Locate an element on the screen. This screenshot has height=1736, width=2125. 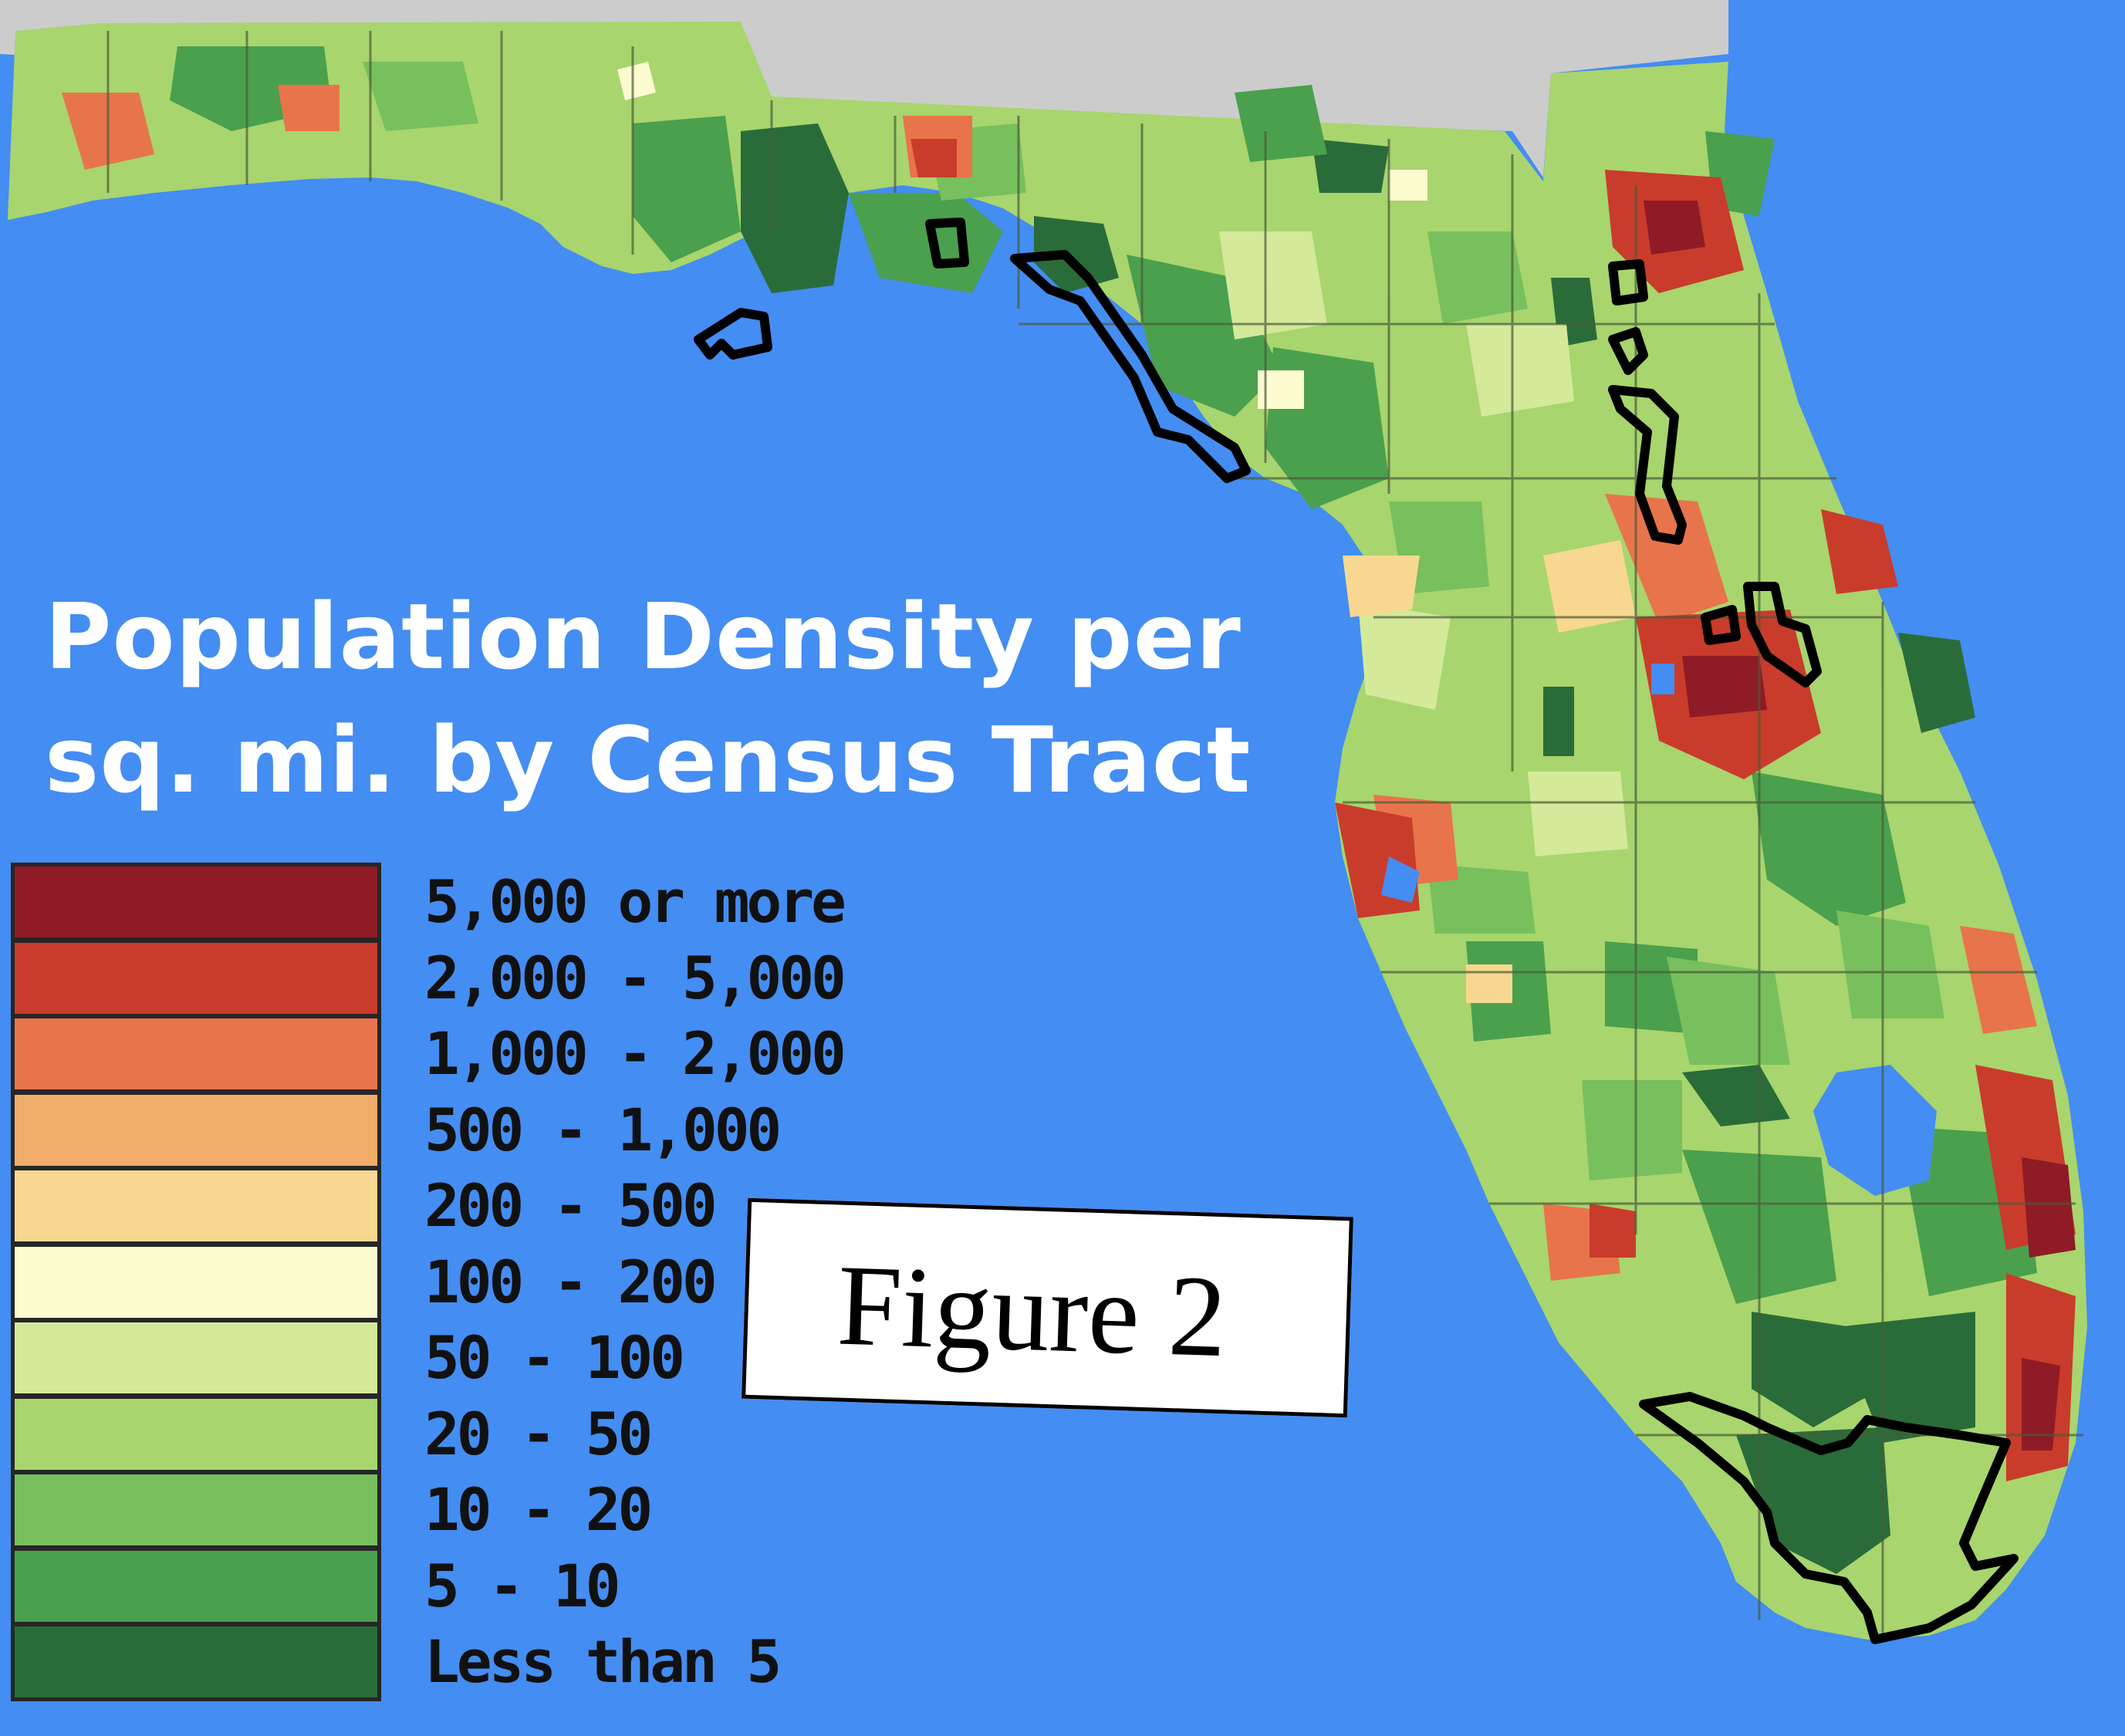
lake-okeechobee is located at coordinates (1875, 1130).